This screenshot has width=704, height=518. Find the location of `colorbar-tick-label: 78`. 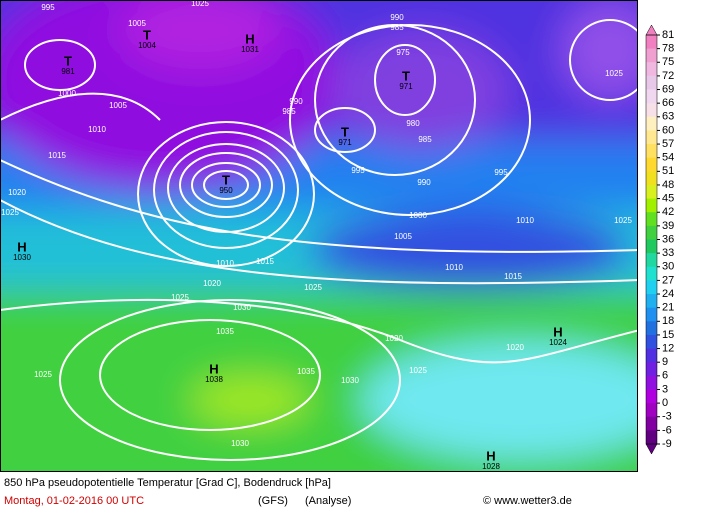

colorbar-tick-label: 78 is located at coordinates (668, 49).